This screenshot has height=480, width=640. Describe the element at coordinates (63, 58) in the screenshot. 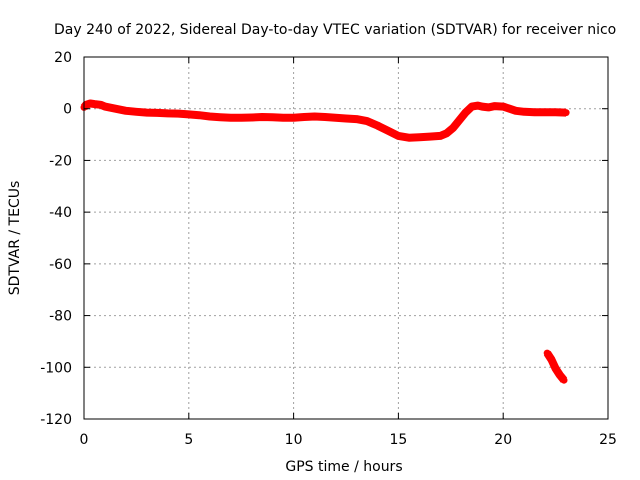

I see `y-tick-label: 20` at that location.